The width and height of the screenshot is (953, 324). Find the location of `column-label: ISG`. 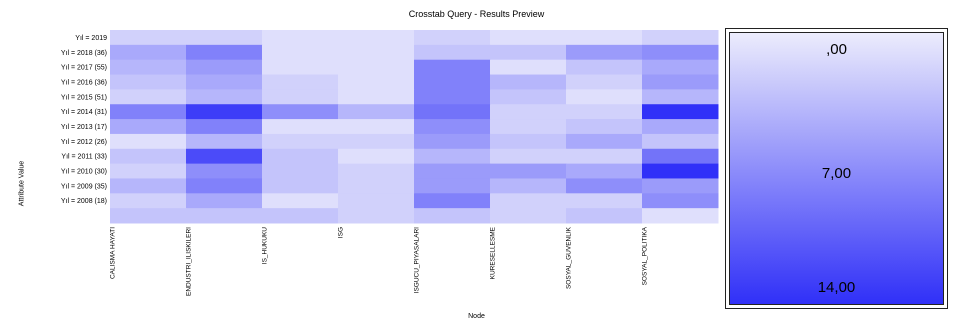

column-label: ISG is located at coordinates (341, 232).